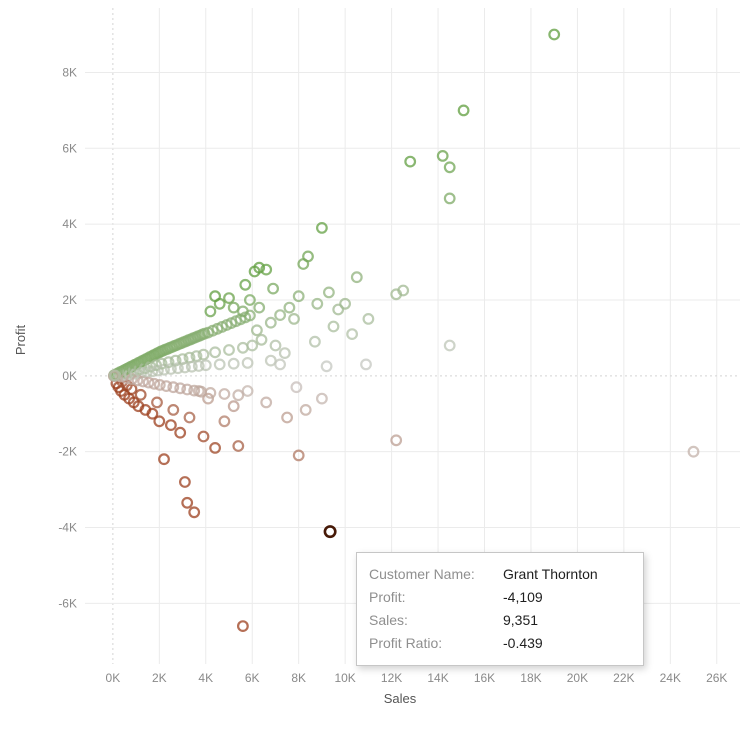 This screenshot has width=748, height=730. Describe the element at coordinates (330, 532) in the screenshot. I see `highlighted-data-point` at that location.